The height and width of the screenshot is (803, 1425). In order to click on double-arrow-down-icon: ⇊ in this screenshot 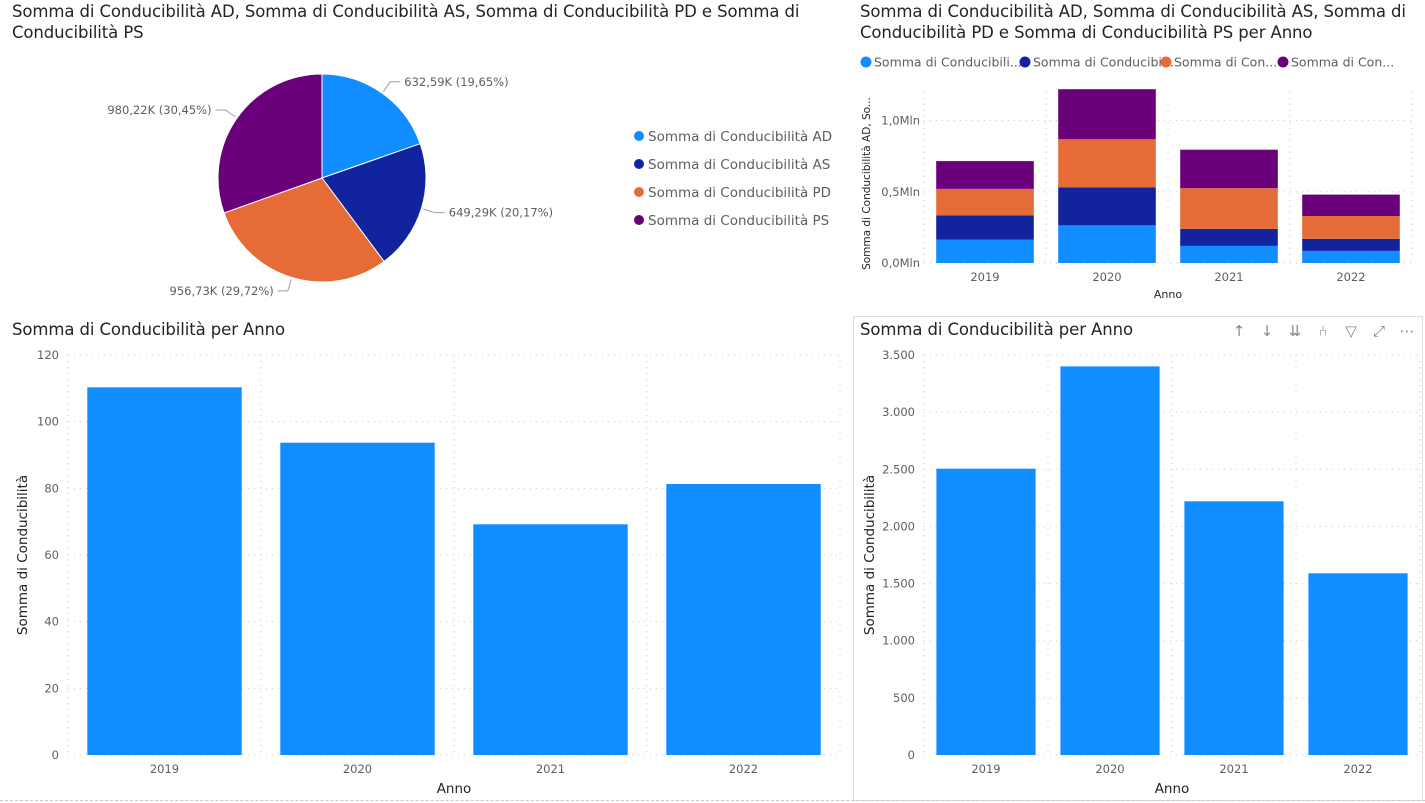, I will do `click(1295, 331)`.